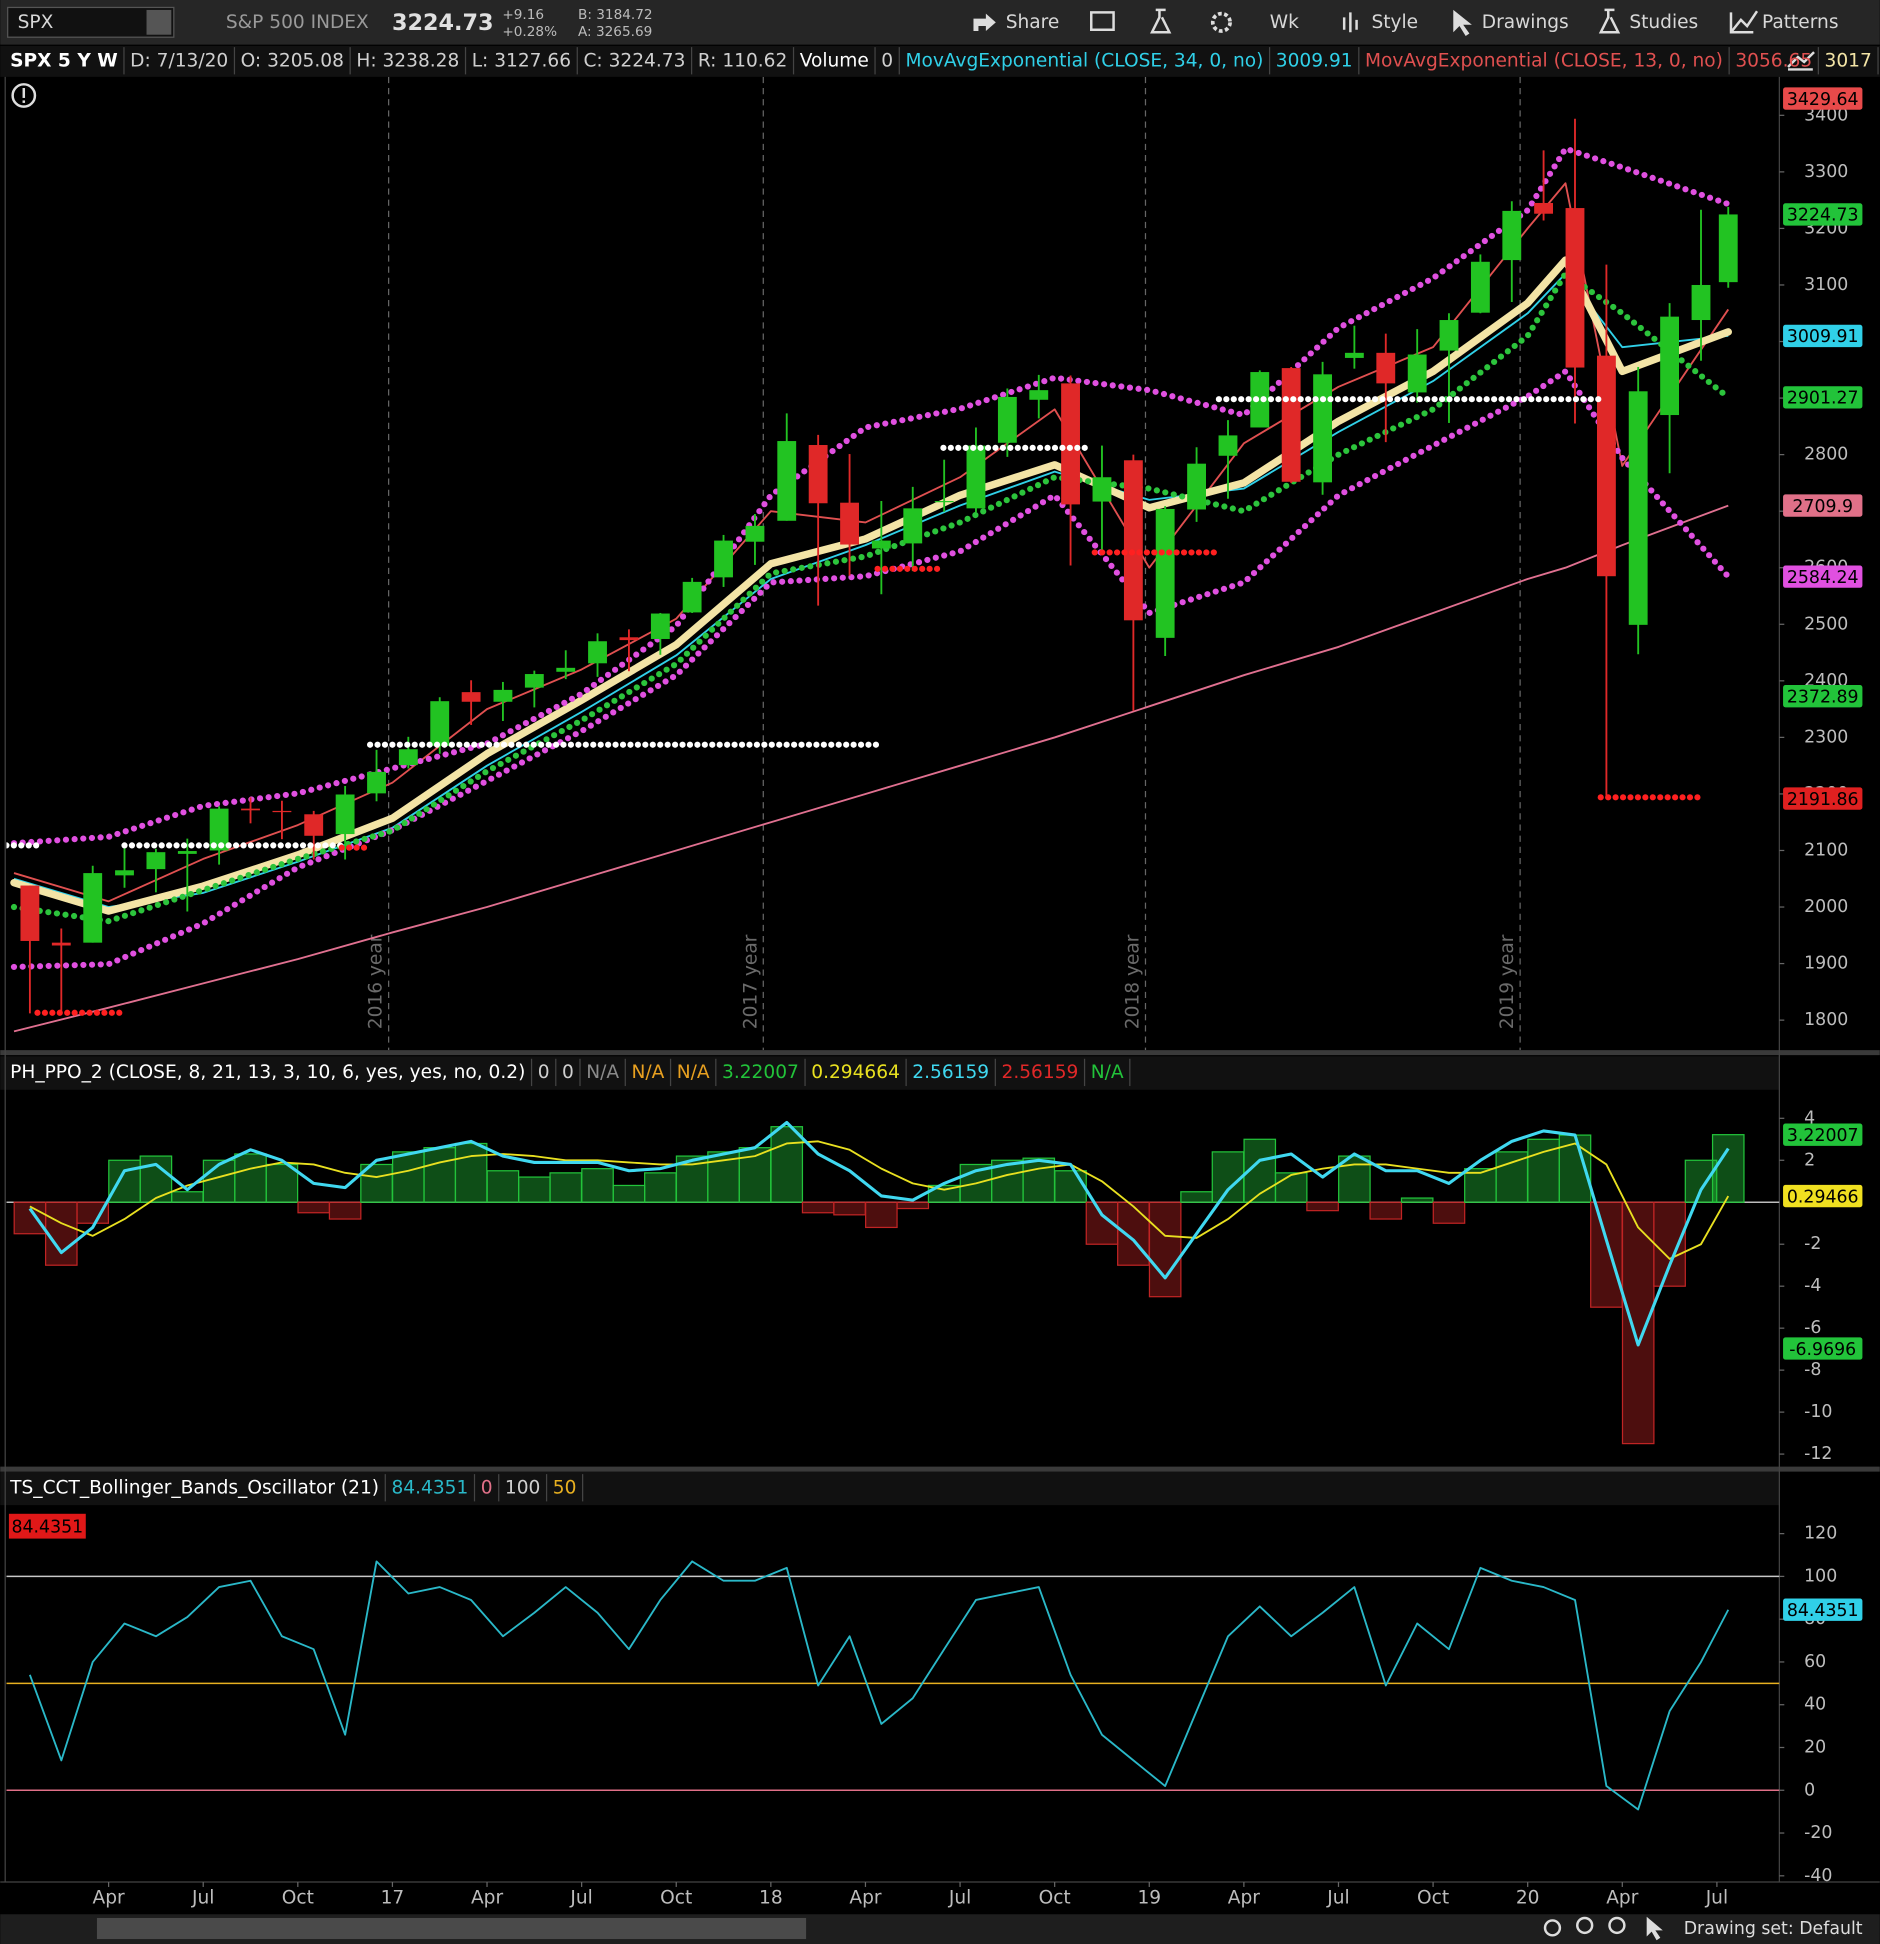  I want to click on y-tick-label: 2000, so click(1826, 907).